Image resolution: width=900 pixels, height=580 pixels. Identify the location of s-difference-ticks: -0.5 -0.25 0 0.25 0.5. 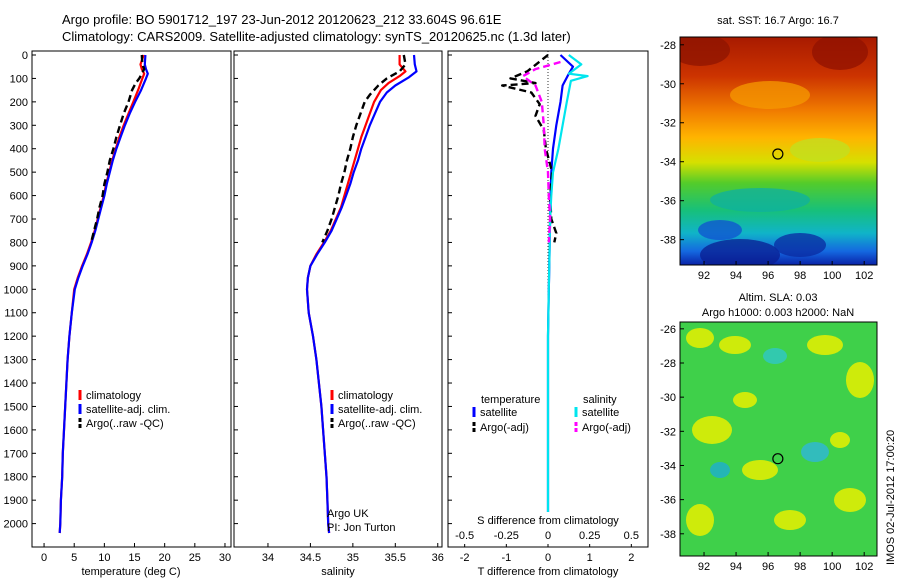
(547, 536).